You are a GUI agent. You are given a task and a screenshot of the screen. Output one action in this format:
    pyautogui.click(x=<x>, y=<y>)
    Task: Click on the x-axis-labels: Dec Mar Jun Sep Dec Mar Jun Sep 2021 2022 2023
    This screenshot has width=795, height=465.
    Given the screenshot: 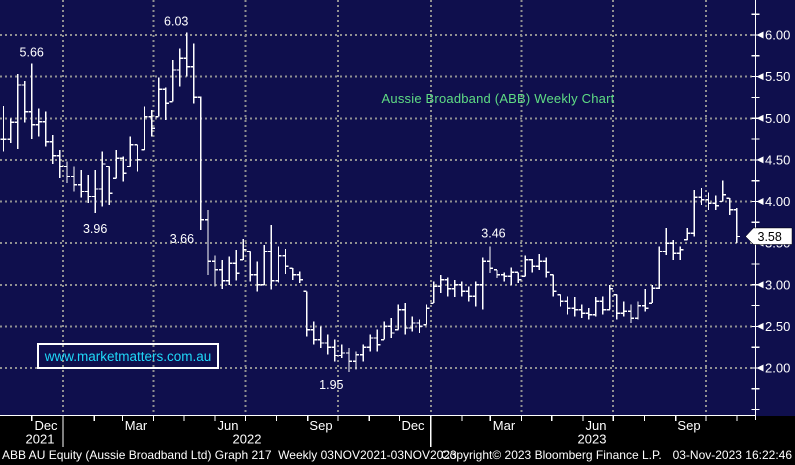 What is the action you would take?
    pyautogui.click(x=363, y=432)
    